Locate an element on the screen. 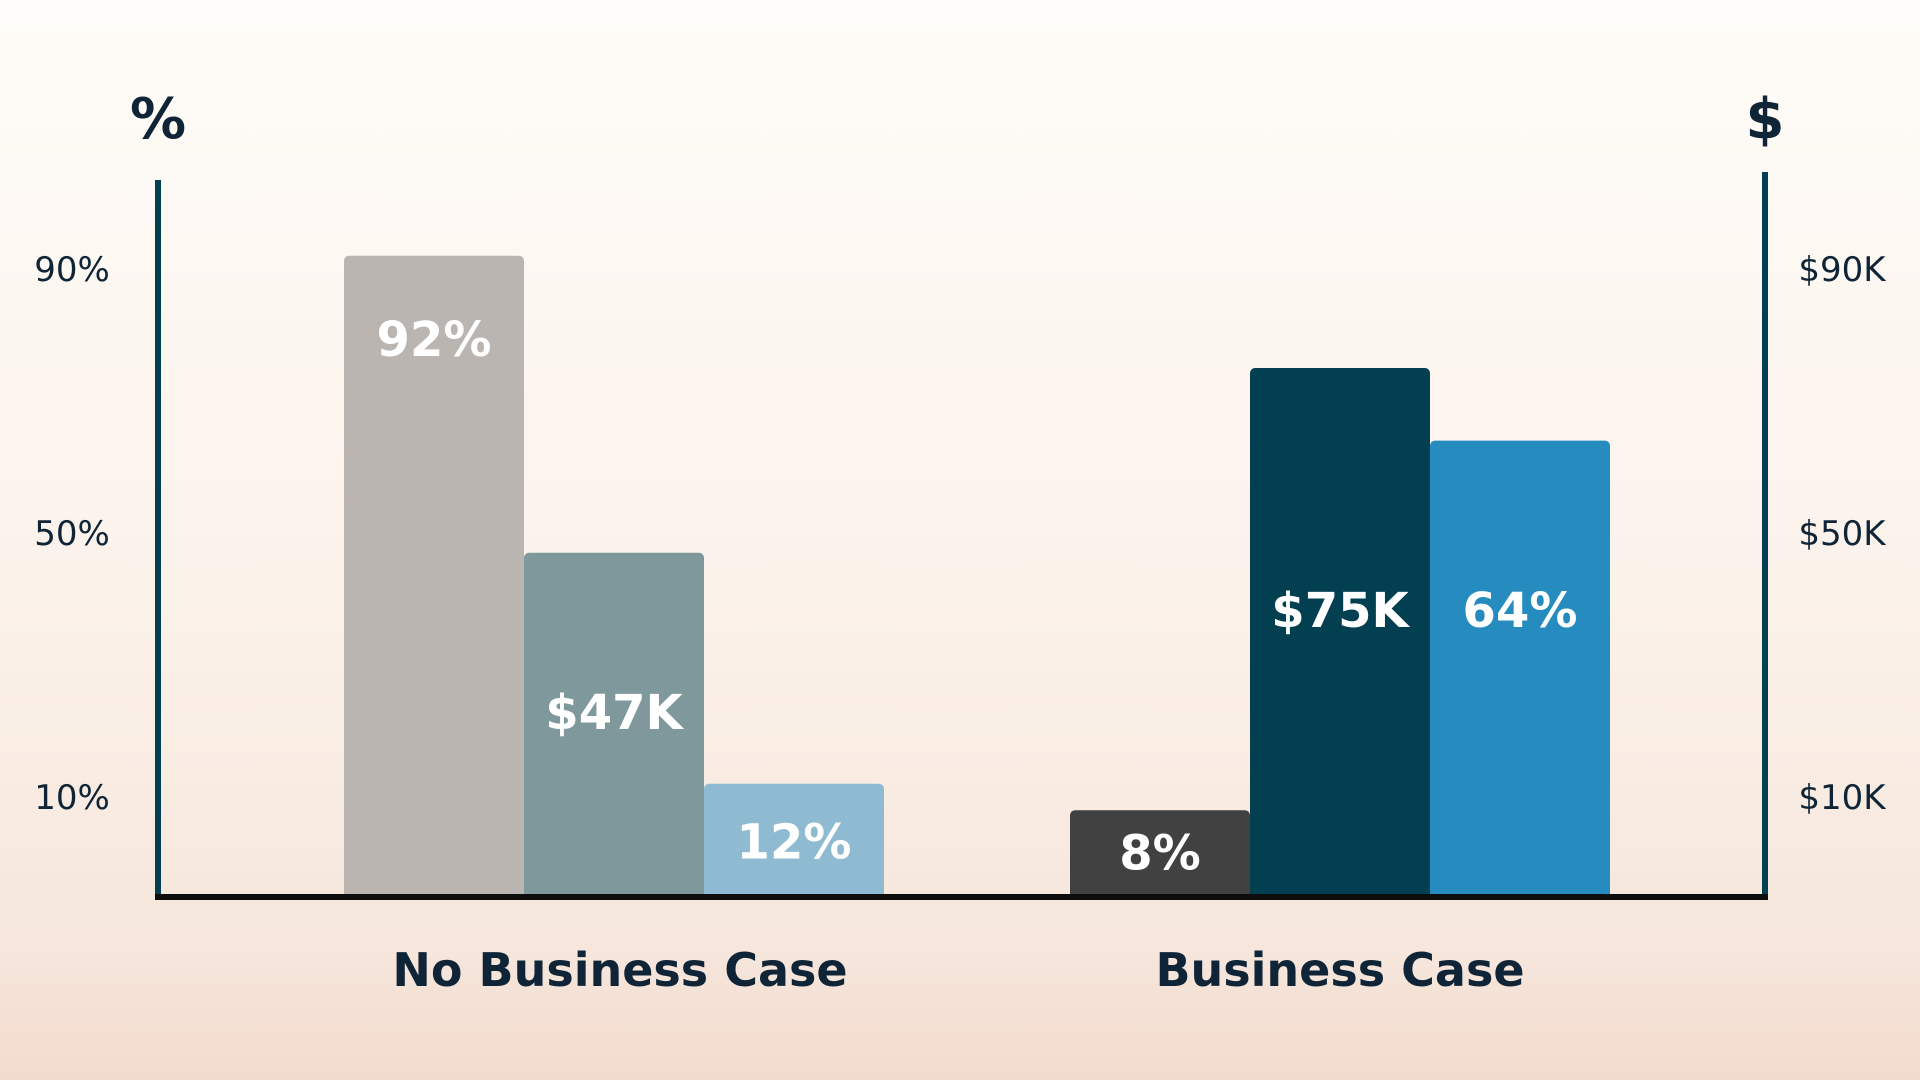 The height and width of the screenshot is (1080, 1920). left-tick-label: 90% is located at coordinates (72, 270).